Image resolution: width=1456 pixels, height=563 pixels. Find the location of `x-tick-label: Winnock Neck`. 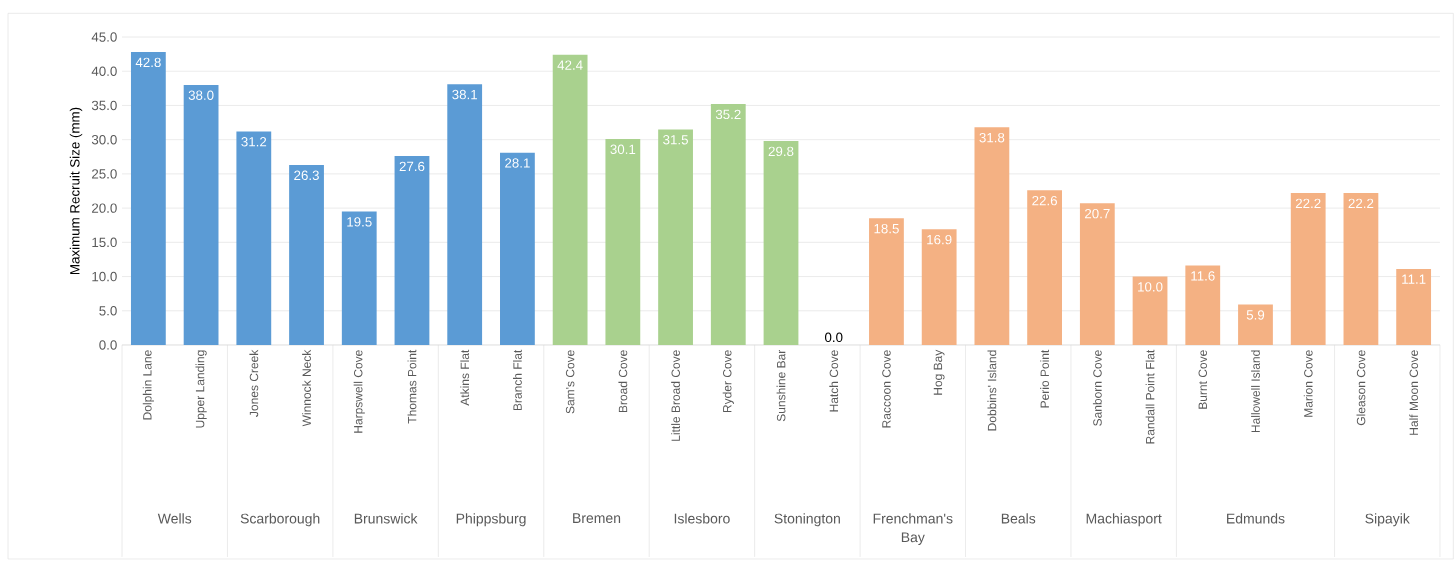

x-tick-label: Winnock Neck is located at coordinates (306, 388).